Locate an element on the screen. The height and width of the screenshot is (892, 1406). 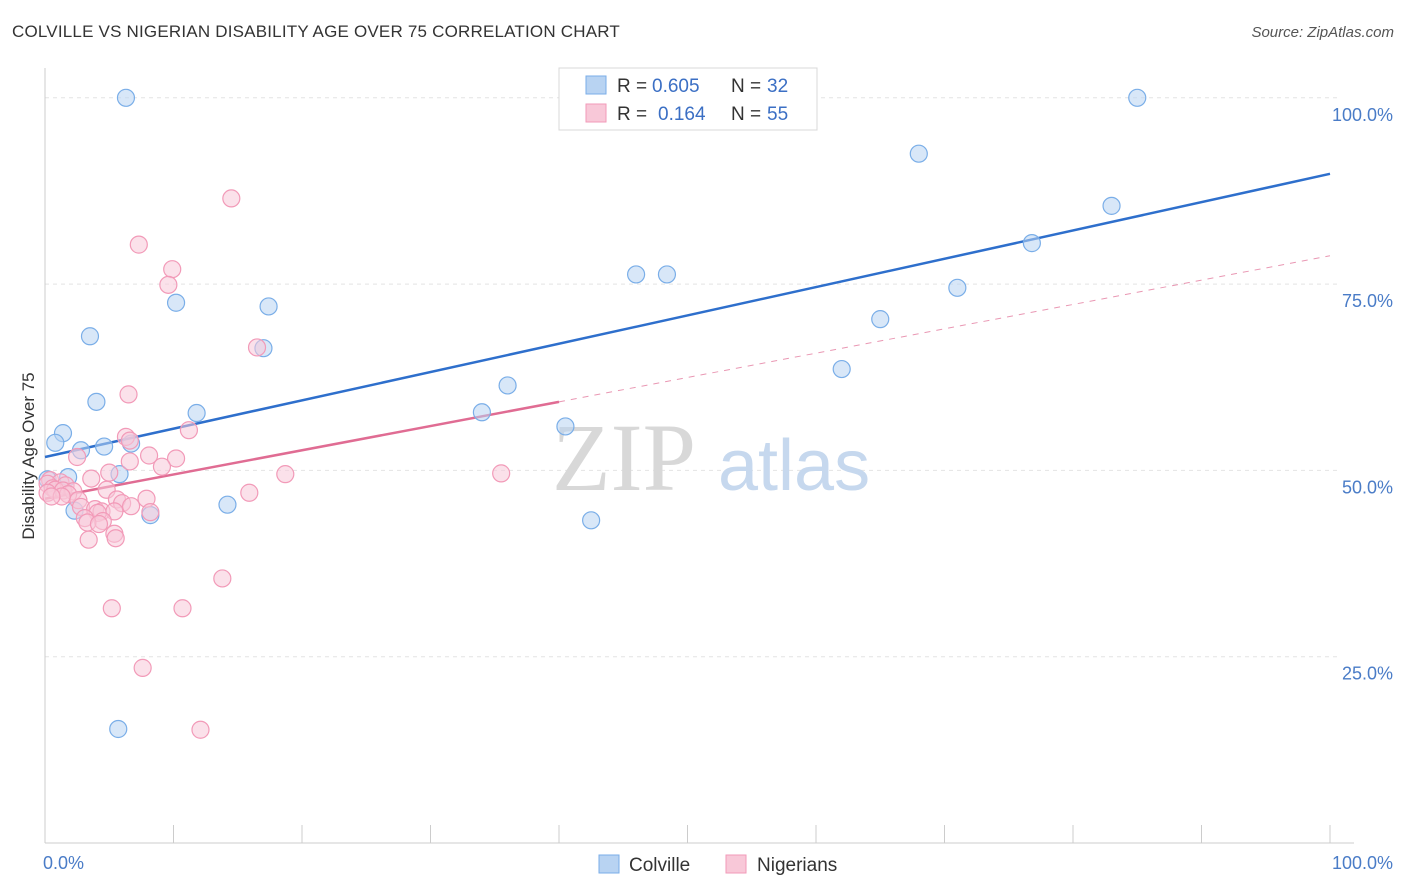
legend-swatch-nigerians is located at coordinates (596, 113).